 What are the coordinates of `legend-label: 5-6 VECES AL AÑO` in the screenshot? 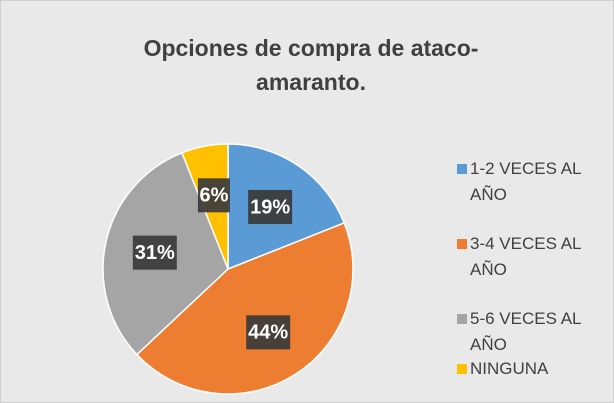 It's located at (525, 331).